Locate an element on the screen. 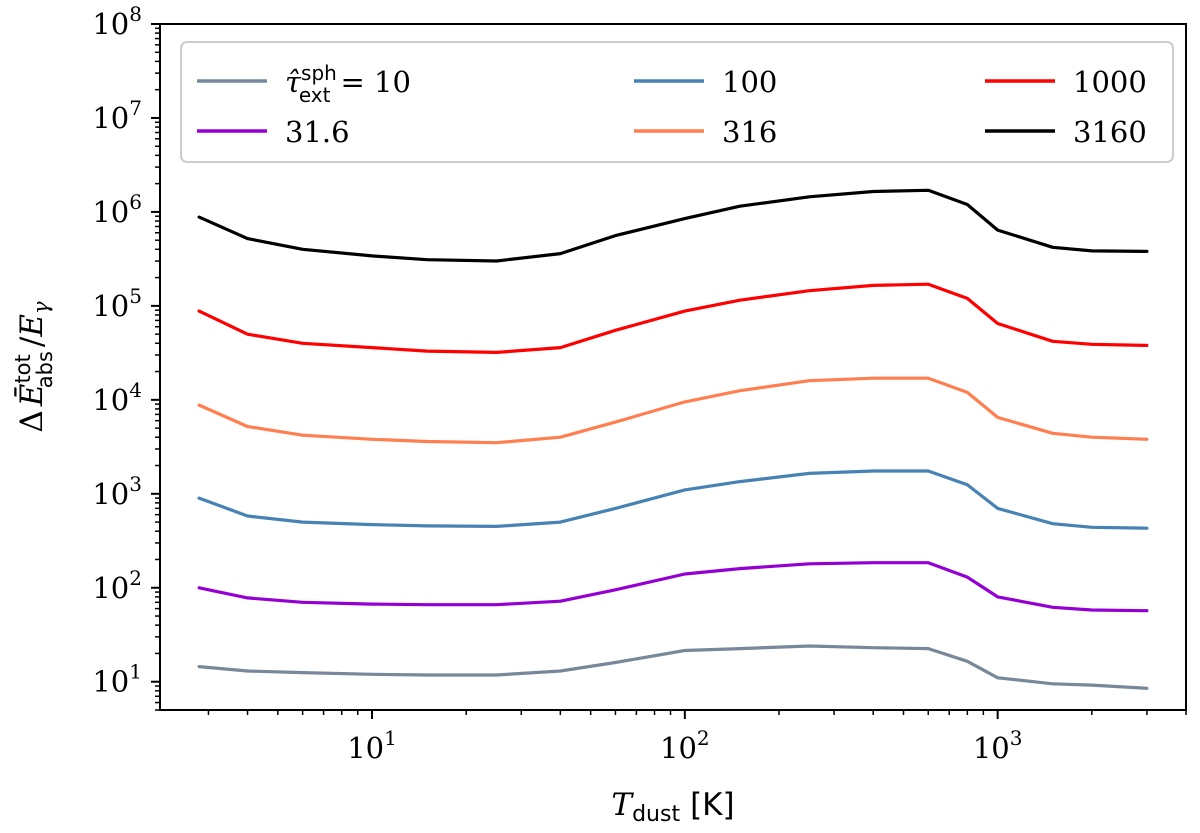 This screenshot has width=1200, height=833. y-tick-label: 10⁵ is located at coordinates (117, 303).